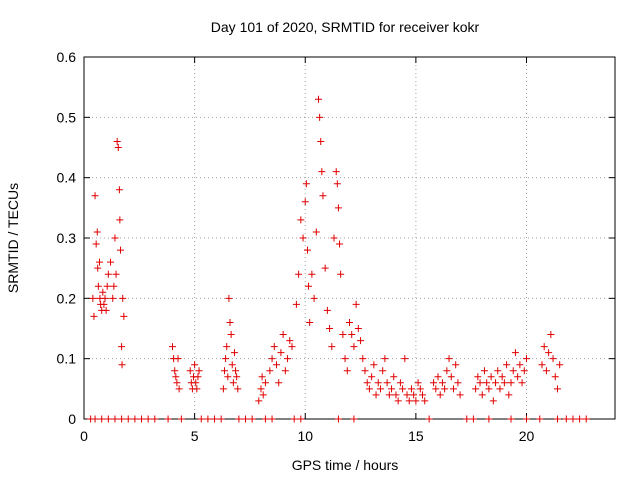 The height and width of the screenshot is (480, 640). I want to click on x-tick-label: 5, so click(195, 436).